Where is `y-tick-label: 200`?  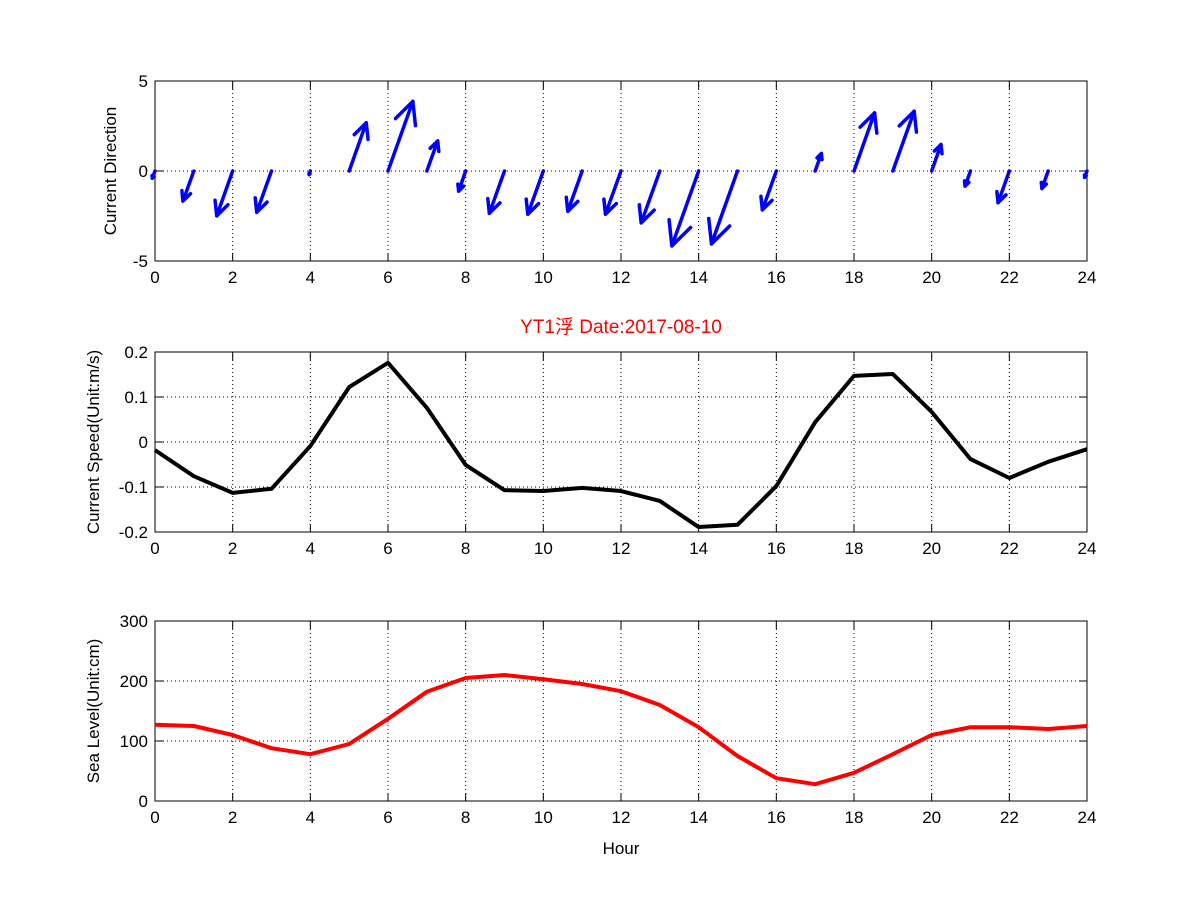
y-tick-label: 200 is located at coordinates (134, 681).